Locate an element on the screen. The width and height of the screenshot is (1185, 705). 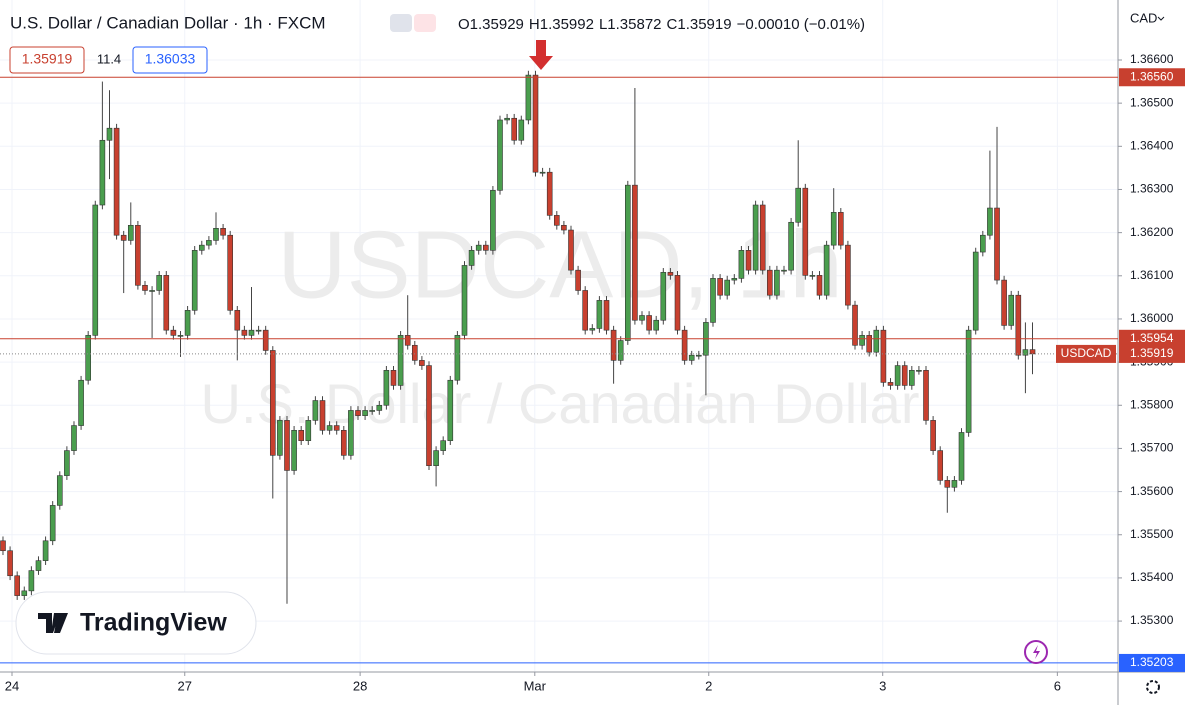
lightning-icon is located at coordinates (1036, 652).